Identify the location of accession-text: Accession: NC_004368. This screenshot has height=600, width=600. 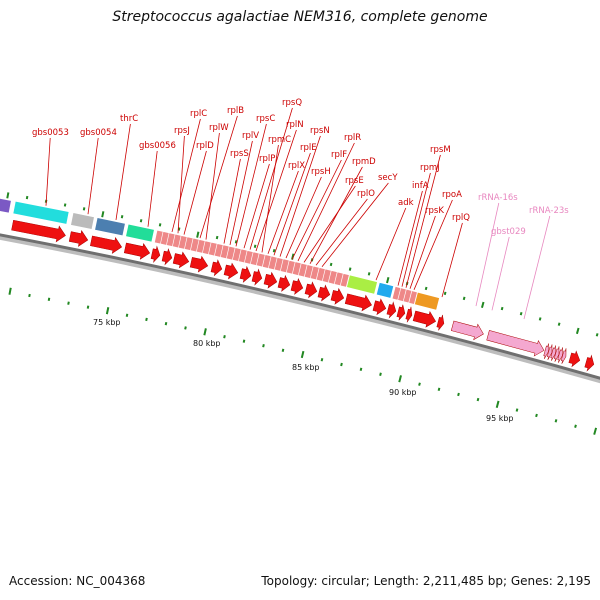
(77, 581).